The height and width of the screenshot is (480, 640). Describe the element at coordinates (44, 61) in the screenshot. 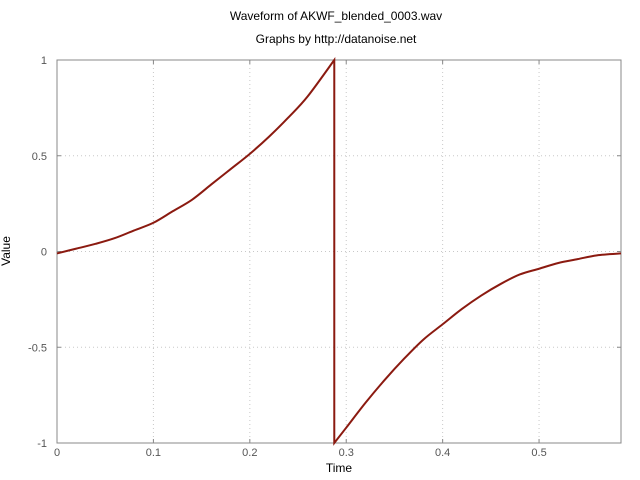

I see `y-tick-label: 1` at that location.